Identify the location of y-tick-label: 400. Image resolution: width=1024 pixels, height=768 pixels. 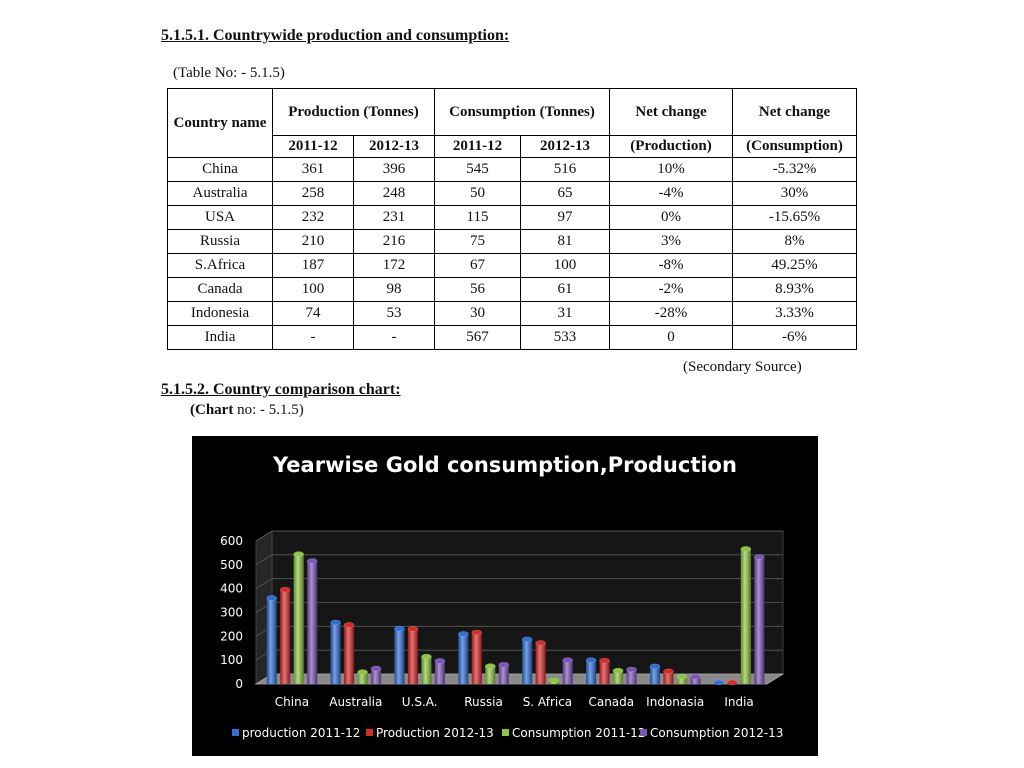
(231, 589).